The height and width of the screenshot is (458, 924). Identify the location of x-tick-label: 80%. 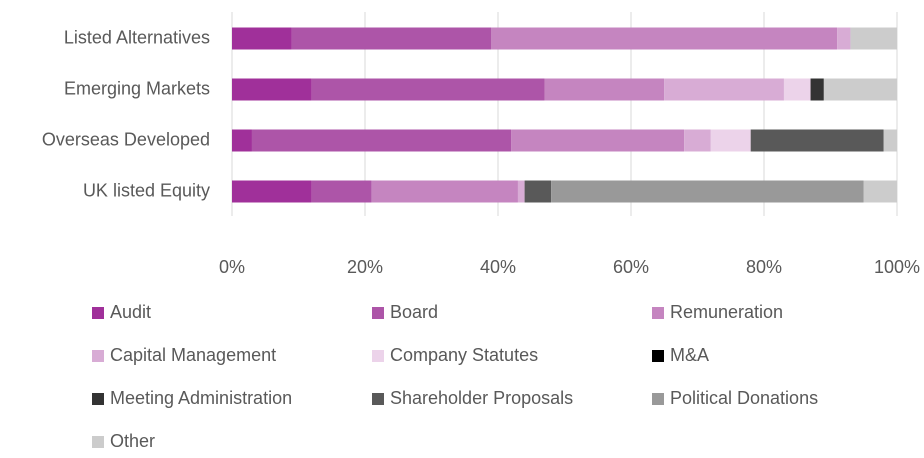
(764, 267).